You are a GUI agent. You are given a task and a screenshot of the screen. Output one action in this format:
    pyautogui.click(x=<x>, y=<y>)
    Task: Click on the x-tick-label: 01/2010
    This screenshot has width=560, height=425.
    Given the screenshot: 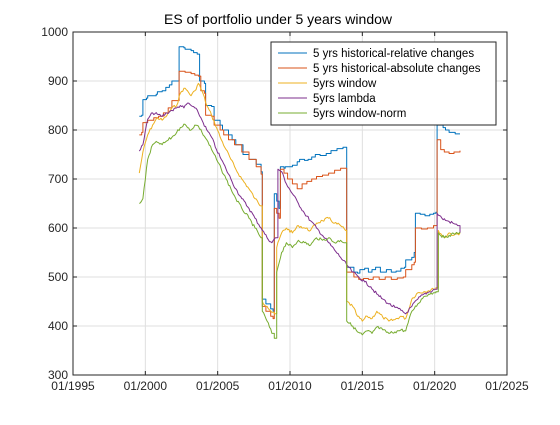 What is the action you would take?
    pyautogui.click(x=290, y=386)
    